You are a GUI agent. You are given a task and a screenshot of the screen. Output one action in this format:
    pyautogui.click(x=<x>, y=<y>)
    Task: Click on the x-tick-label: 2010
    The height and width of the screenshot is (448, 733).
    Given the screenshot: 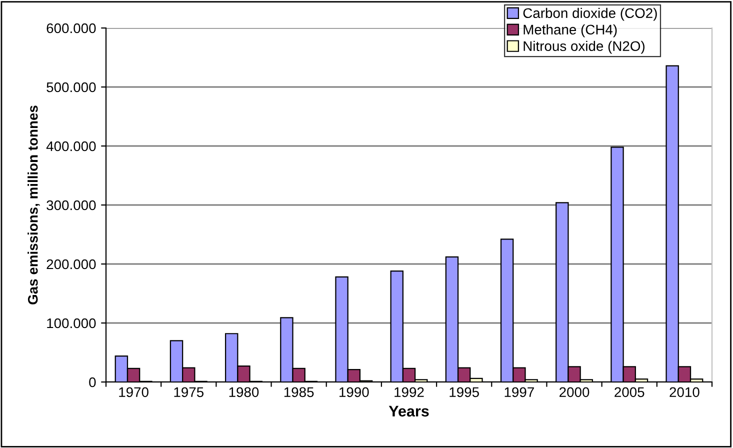 What is the action you would take?
    pyautogui.click(x=685, y=392)
    